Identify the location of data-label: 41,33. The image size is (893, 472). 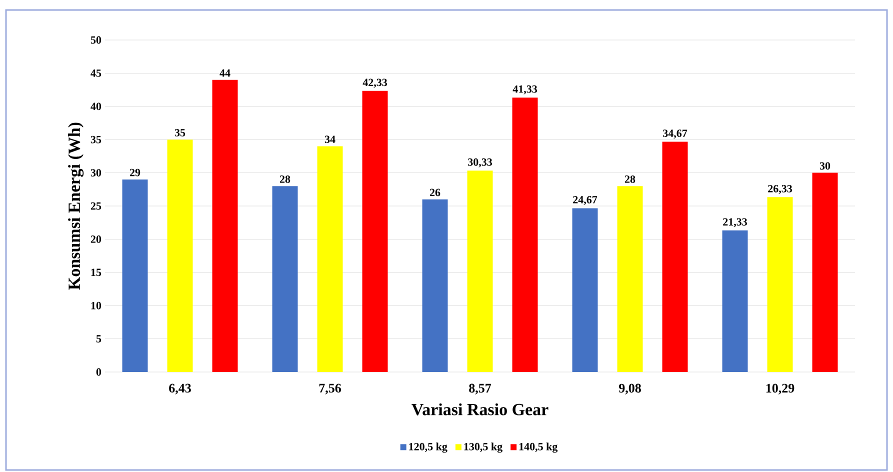
(525, 89).